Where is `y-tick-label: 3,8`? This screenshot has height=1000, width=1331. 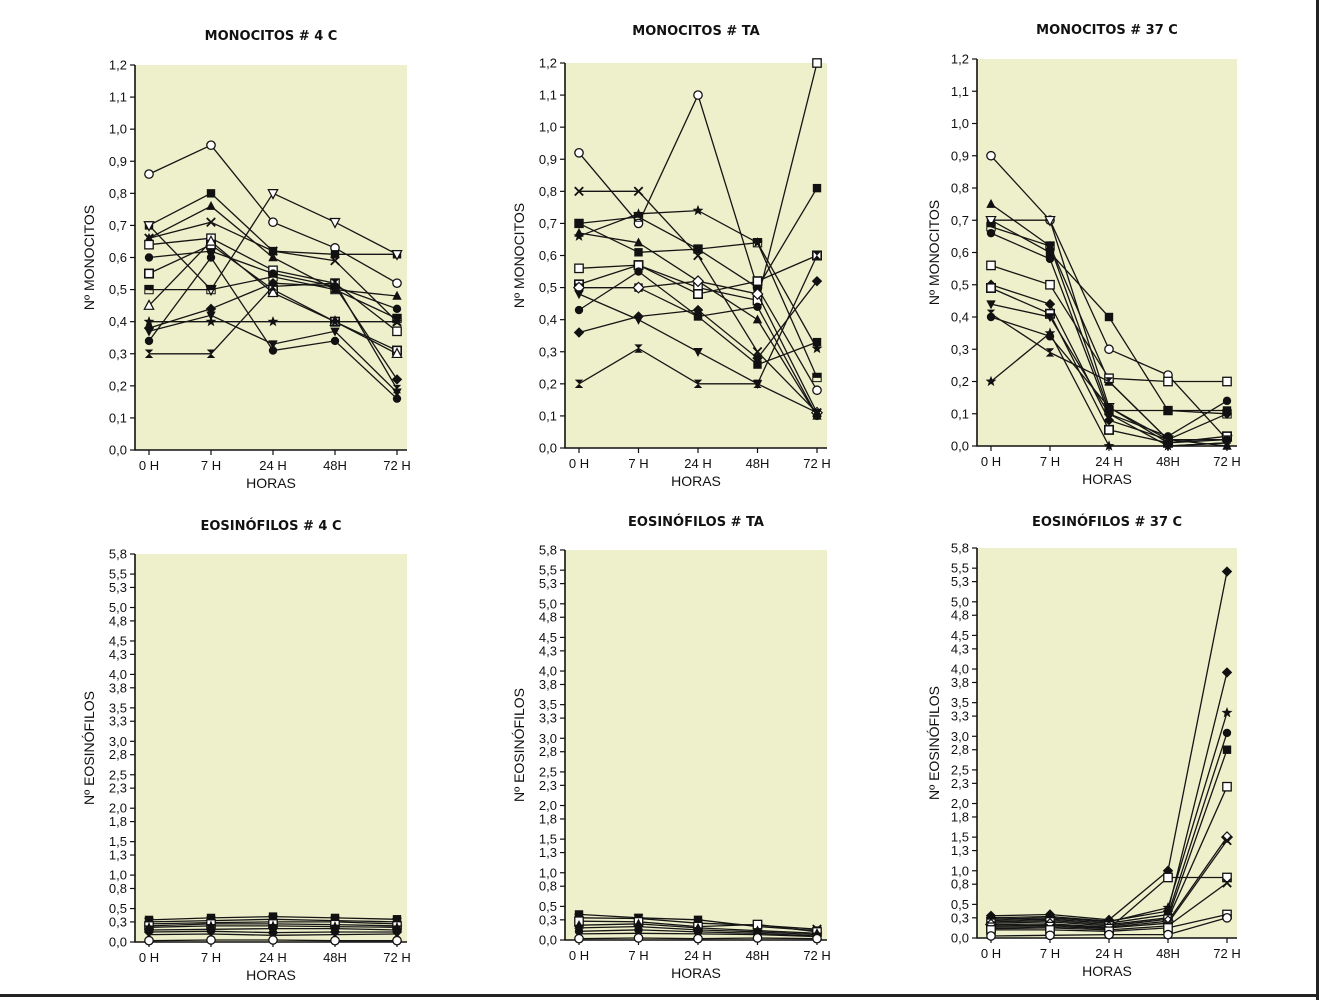 y-tick-label: 3,8 is located at coordinates (118, 687).